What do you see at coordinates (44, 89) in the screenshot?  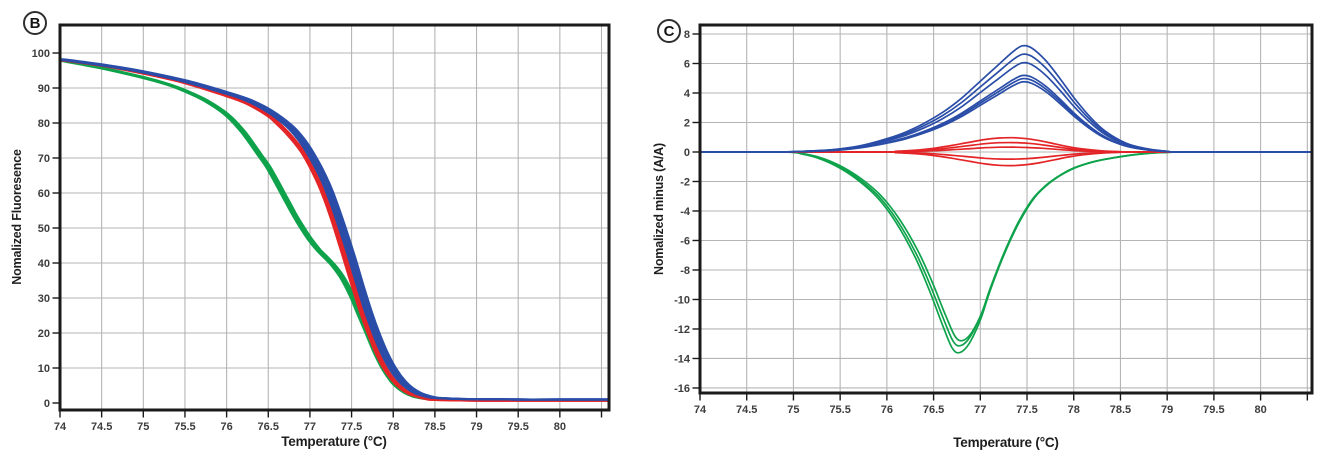 I see `y-tick-label: 90` at bounding box center [44, 89].